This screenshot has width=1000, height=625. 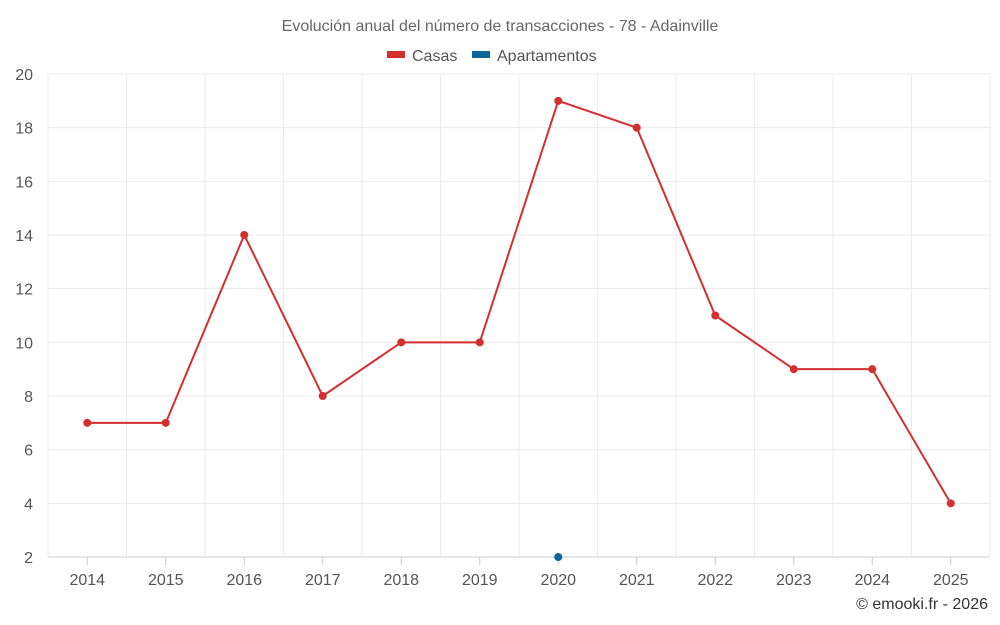 What do you see at coordinates (480, 580) in the screenshot?
I see `x-tick-label: 2019` at bounding box center [480, 580].